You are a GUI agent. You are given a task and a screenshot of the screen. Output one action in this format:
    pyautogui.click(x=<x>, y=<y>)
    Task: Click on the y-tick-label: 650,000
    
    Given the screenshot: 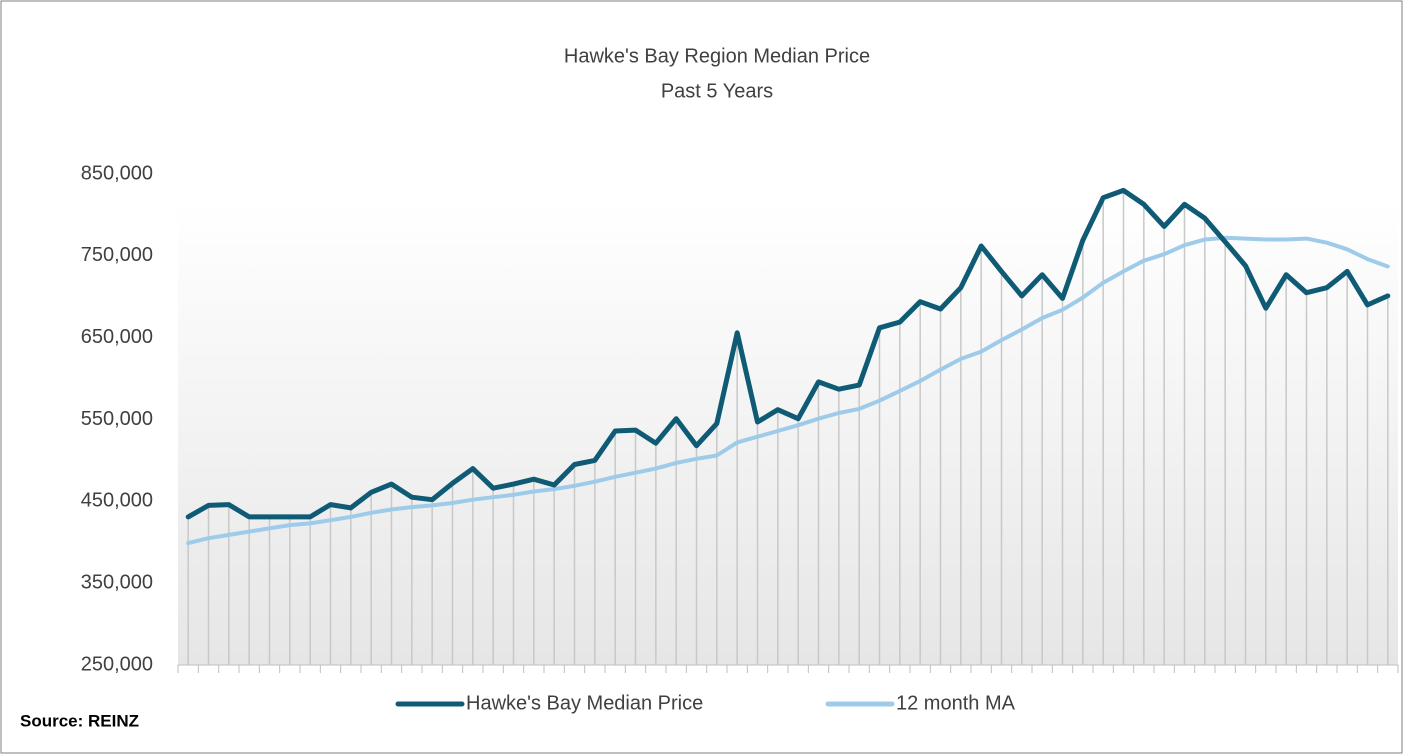 What is the action you would take?
    pyautogui.click(x=117, y=337)
    